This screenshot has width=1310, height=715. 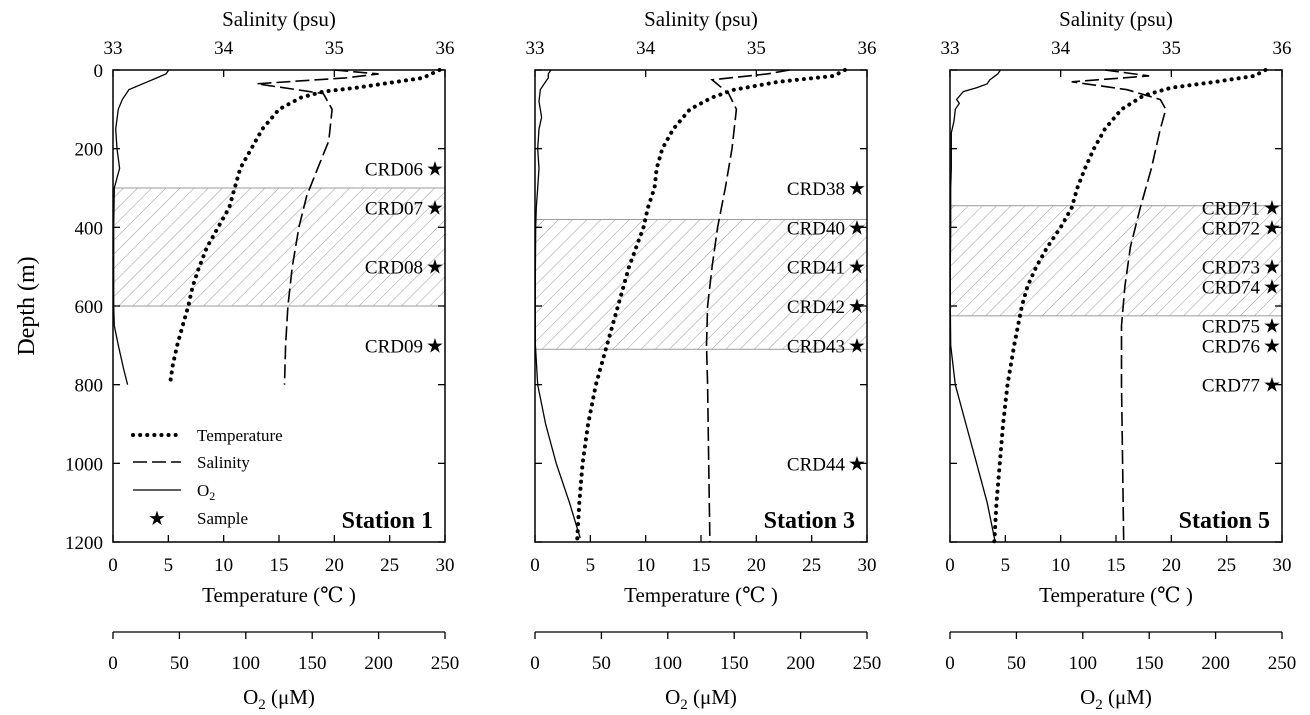 What do you see at coordinates (1282, 565) in the screenshot?
I see `temperature-tick-label: 30` at bounding box center [1282, 565].